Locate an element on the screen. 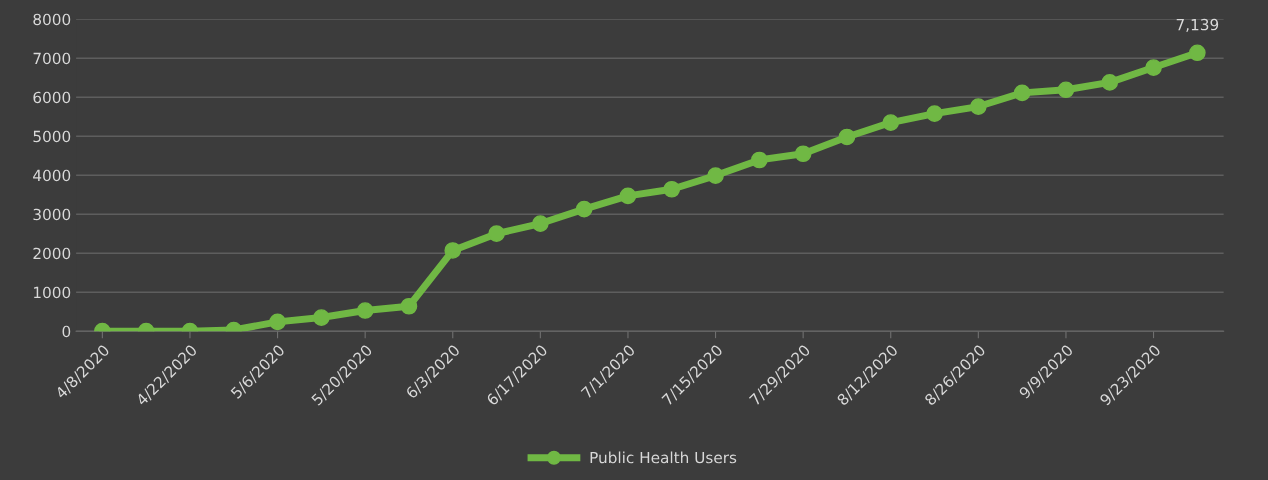 The image size is (1268, 480). y-tick-label: 6000 is located at coordinates (52, 97).